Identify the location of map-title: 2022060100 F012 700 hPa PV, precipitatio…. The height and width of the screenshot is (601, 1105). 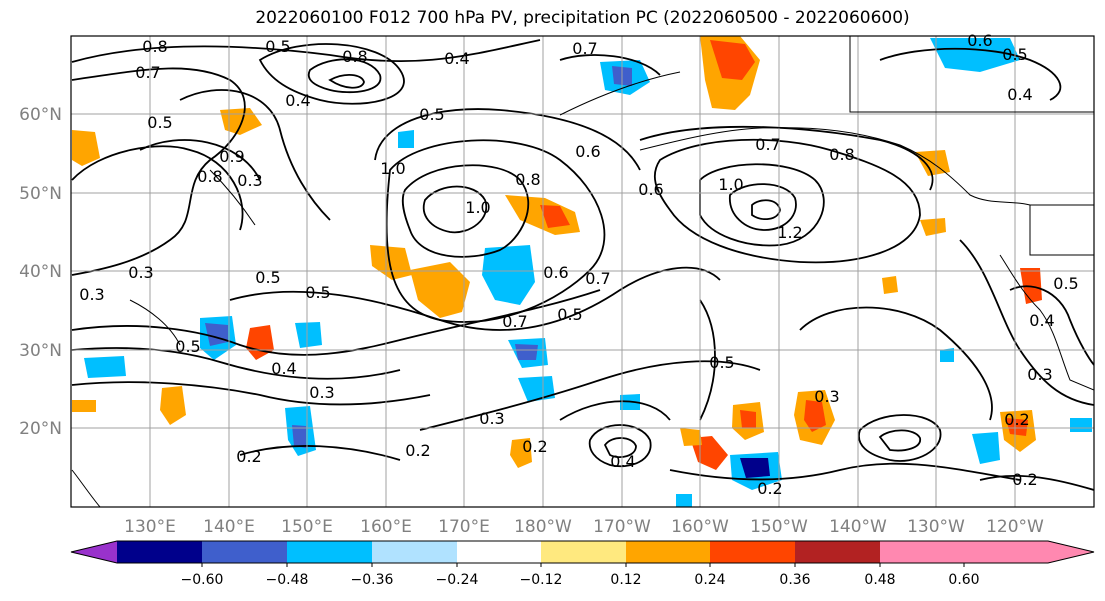
(582, 18).